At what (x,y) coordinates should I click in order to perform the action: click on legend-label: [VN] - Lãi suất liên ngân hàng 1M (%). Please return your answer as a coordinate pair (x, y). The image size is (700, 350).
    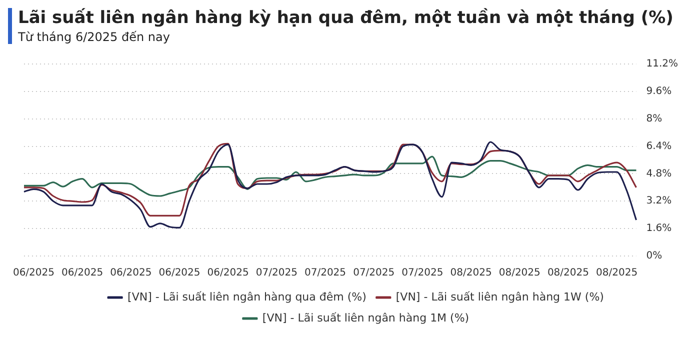
    Looking at the image, I should click on (366, 317).